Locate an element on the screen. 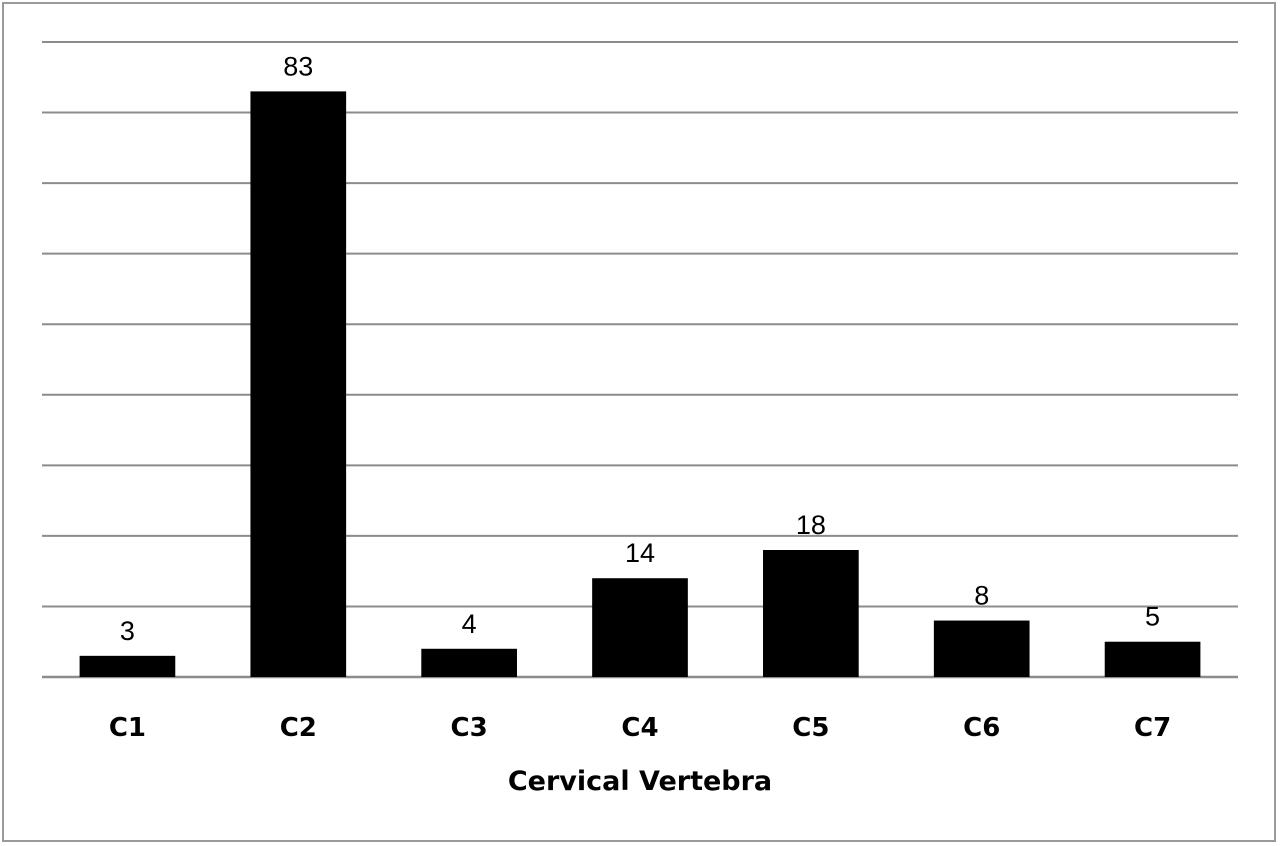  x-axis-title: Cervical Vertebra is located at coordinates (640, 781).